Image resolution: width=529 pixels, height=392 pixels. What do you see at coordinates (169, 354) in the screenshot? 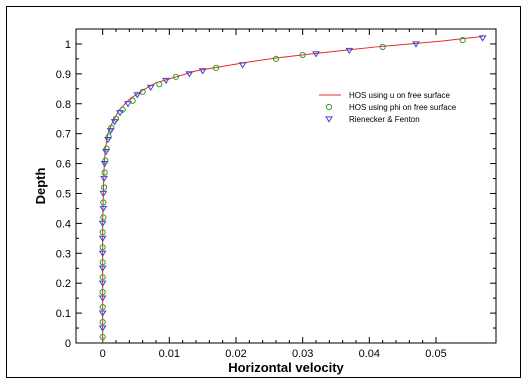
I see `x-tick-label: 0.01` at bounding box center [169, 354].